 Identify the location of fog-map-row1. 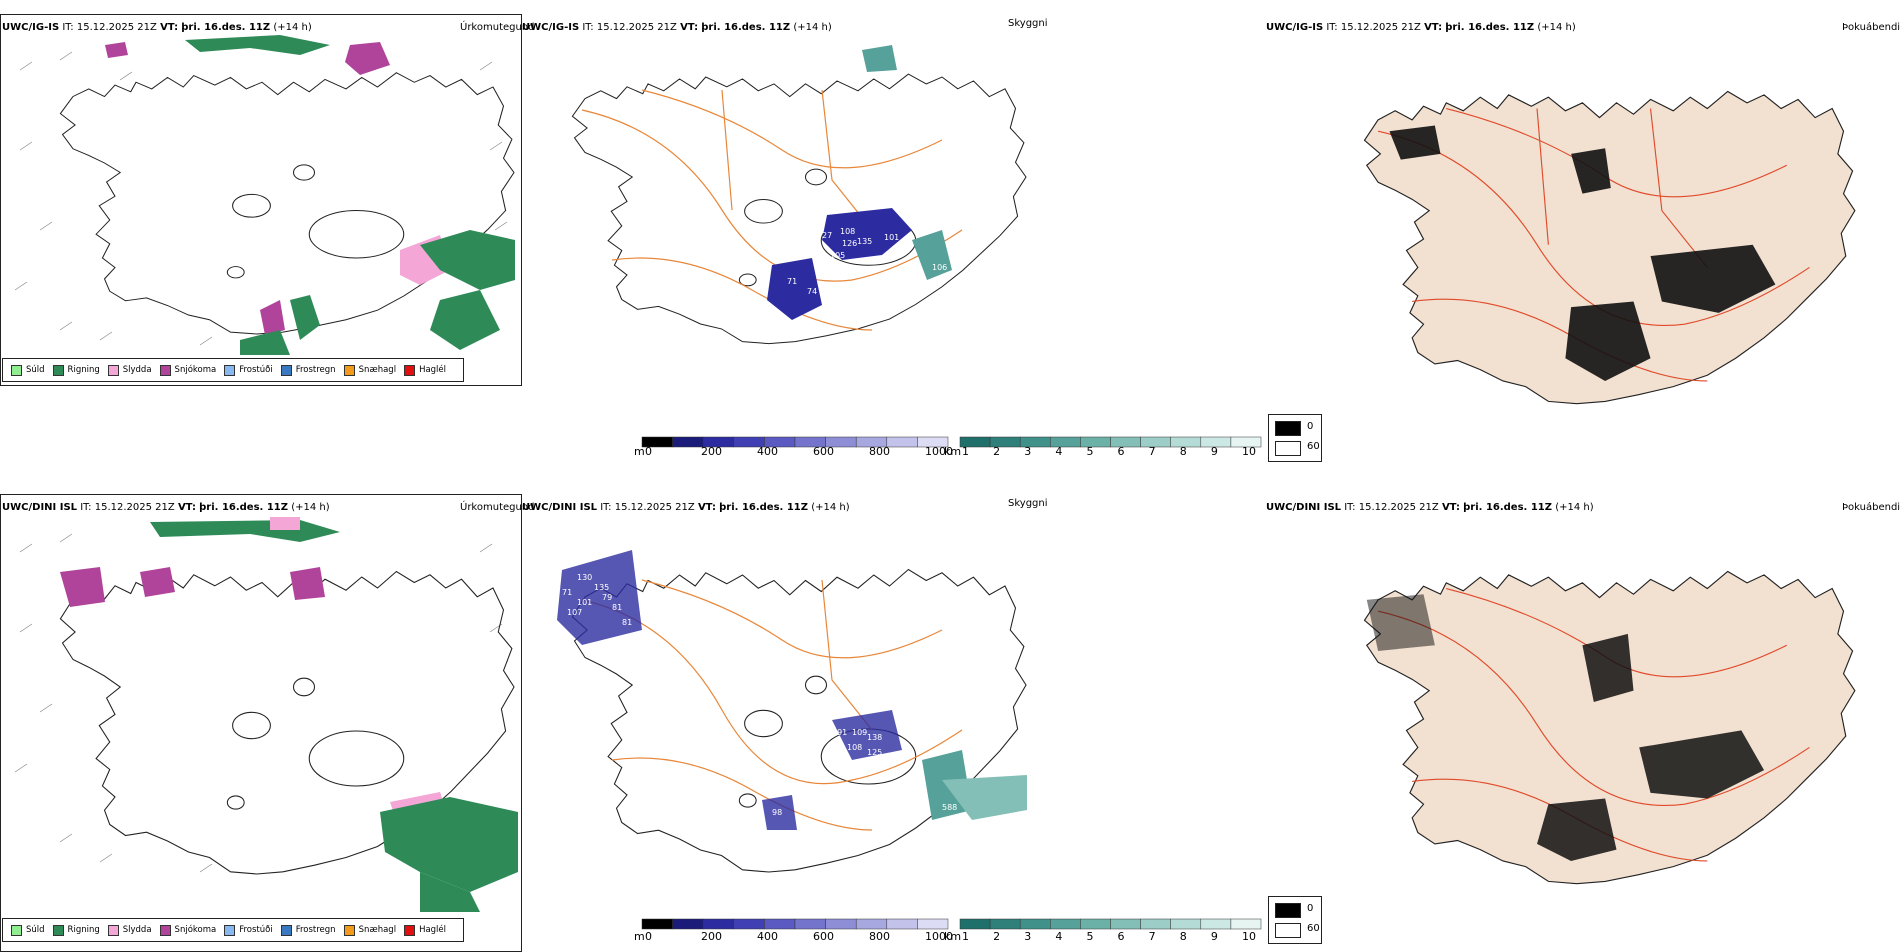
(1609, 727).